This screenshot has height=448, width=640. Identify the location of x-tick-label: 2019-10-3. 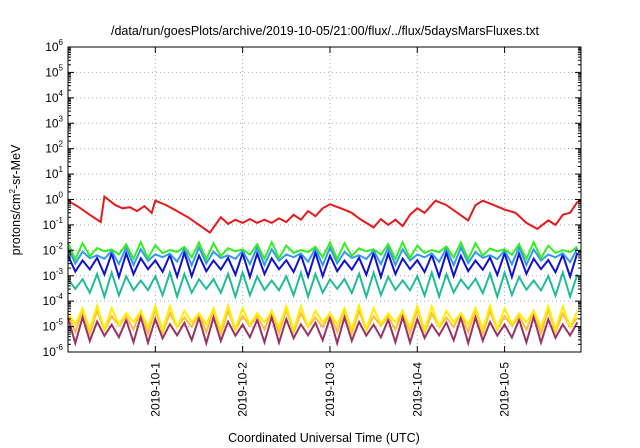
(330, 389).